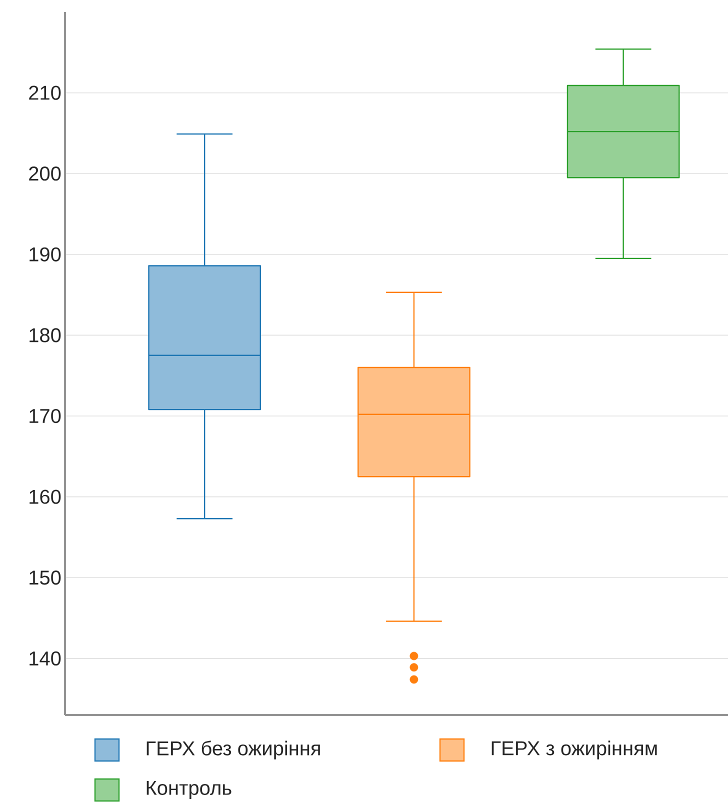 The height and width of the screenshot is (802, 728). Describe the element at coordinates (45, 335) in the screenshot. I see `y-tick-label: 180` at that location.